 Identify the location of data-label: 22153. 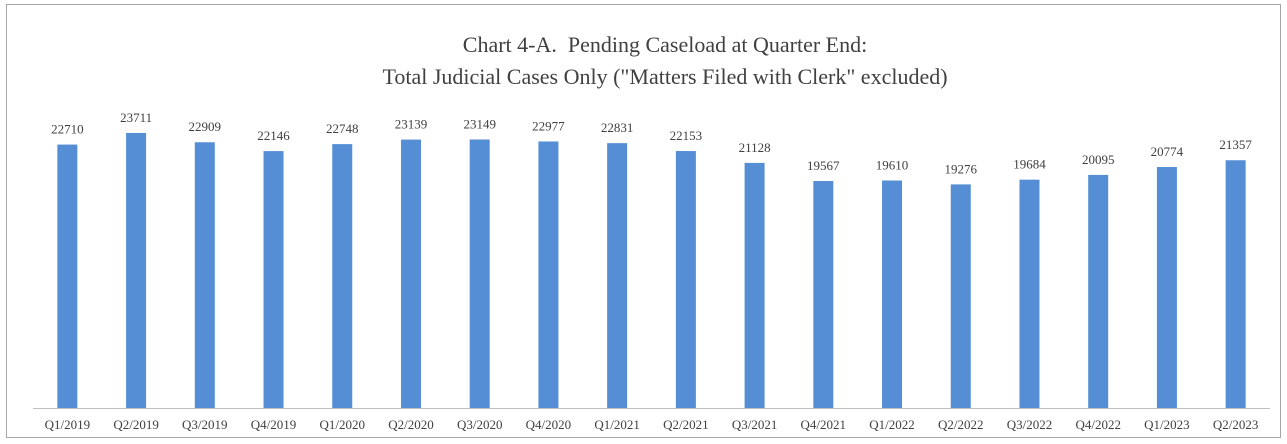
(686, 135).